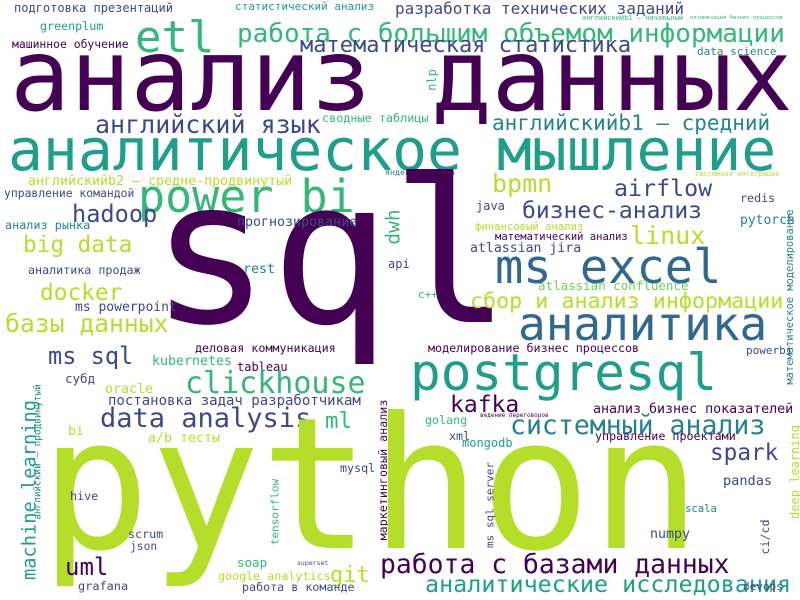 The image size is (800, 600). I want to click on word: аналитика продаж, so click(84, 270).